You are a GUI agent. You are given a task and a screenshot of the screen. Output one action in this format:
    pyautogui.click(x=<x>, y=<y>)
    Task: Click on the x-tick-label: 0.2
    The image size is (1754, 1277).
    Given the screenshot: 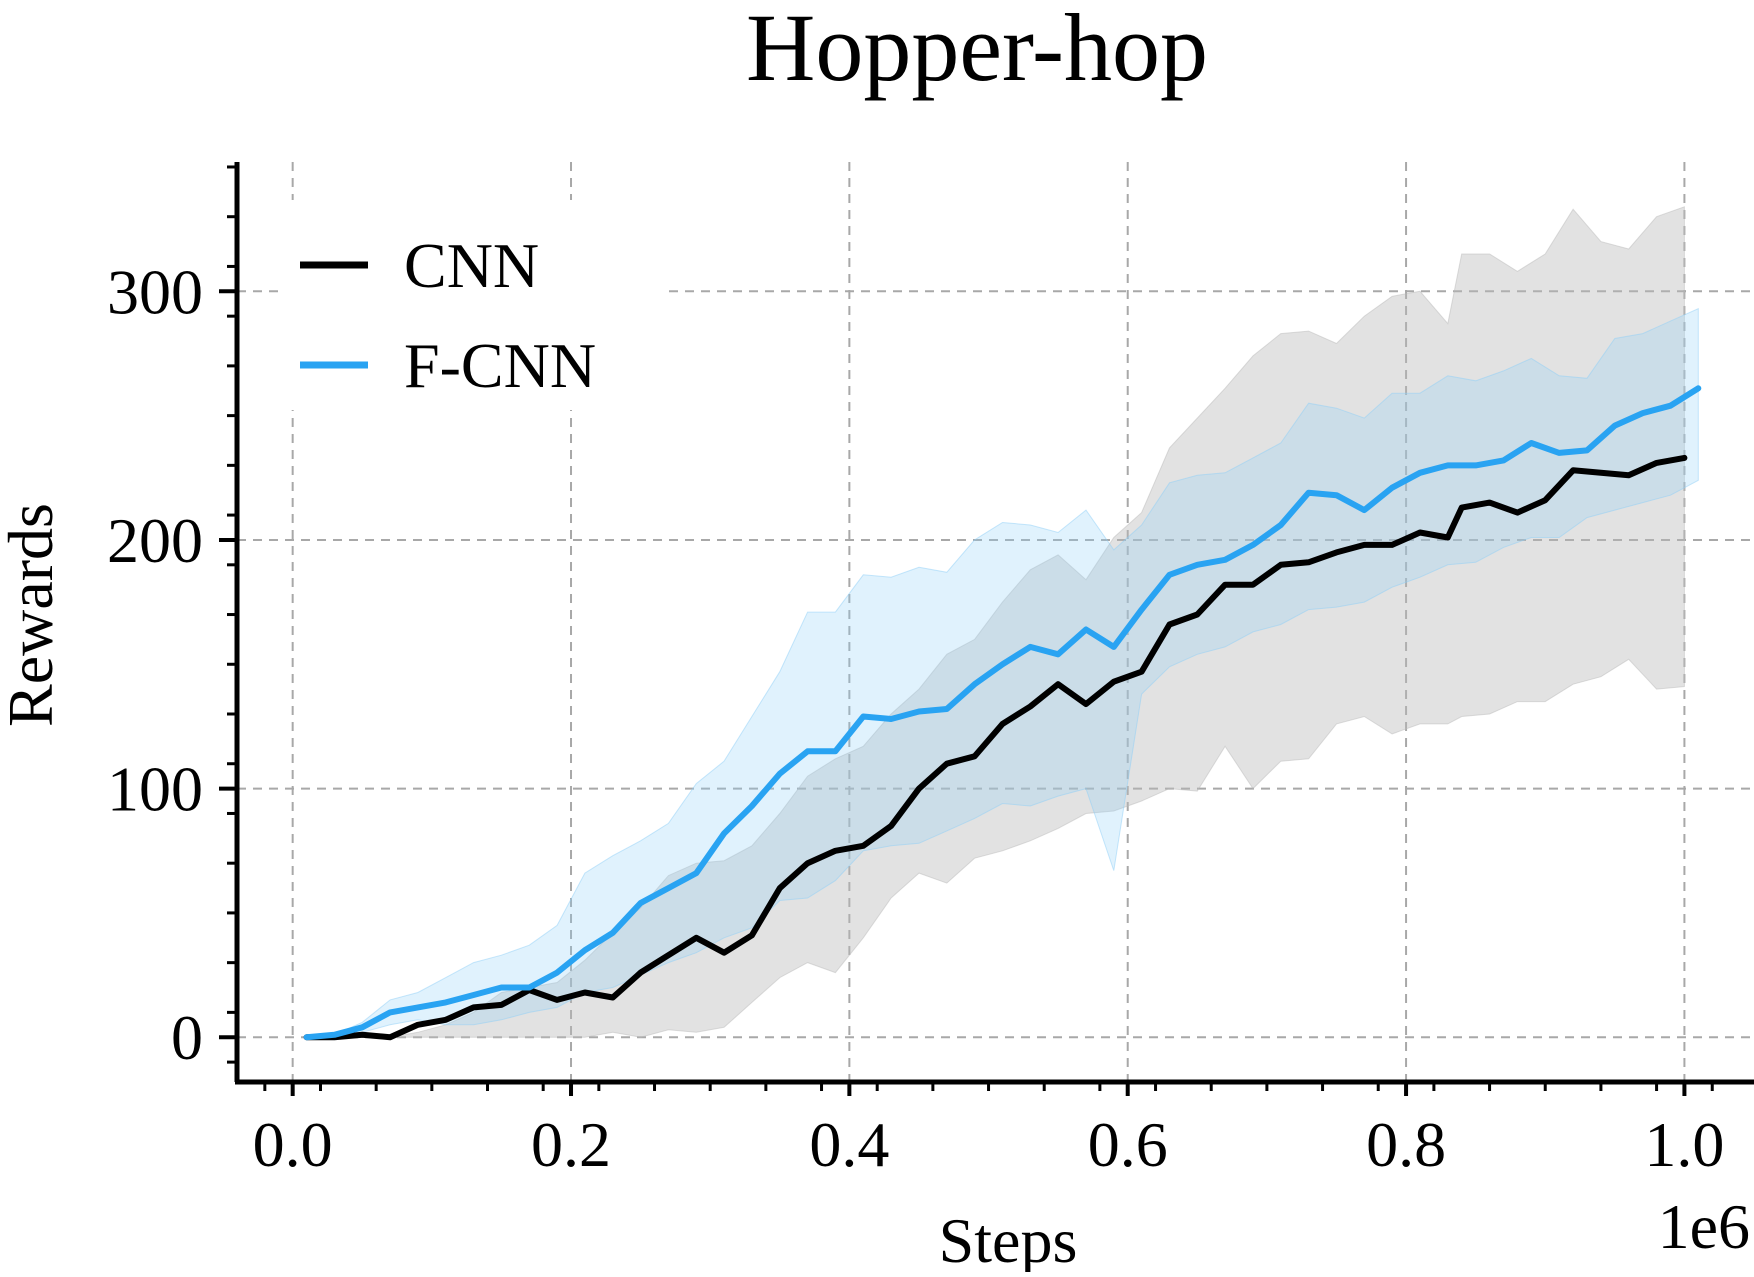 What is the action you would take?
    pyautogui.click(x=571, y=1144)
    